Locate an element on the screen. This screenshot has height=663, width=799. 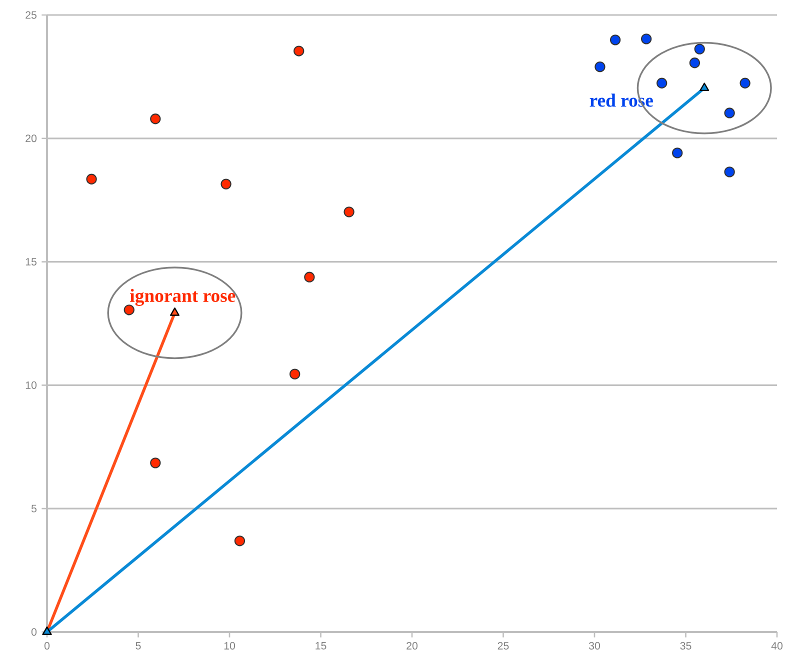
x-tick-label: 30 is located at coordinates (594, 646).